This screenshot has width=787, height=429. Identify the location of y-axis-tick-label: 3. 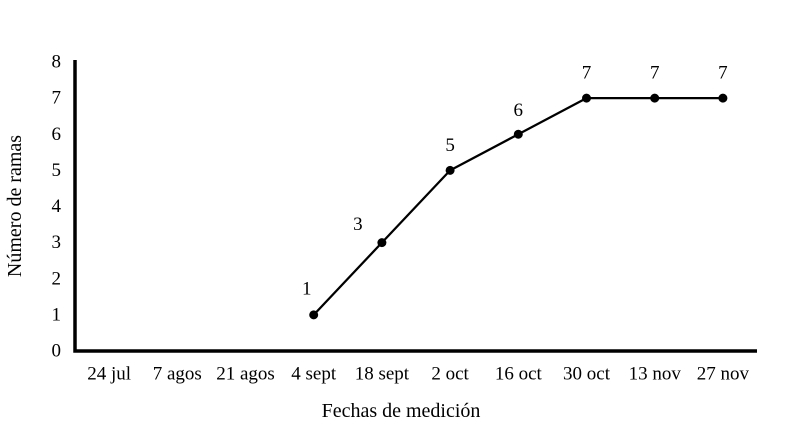
(57, 242).